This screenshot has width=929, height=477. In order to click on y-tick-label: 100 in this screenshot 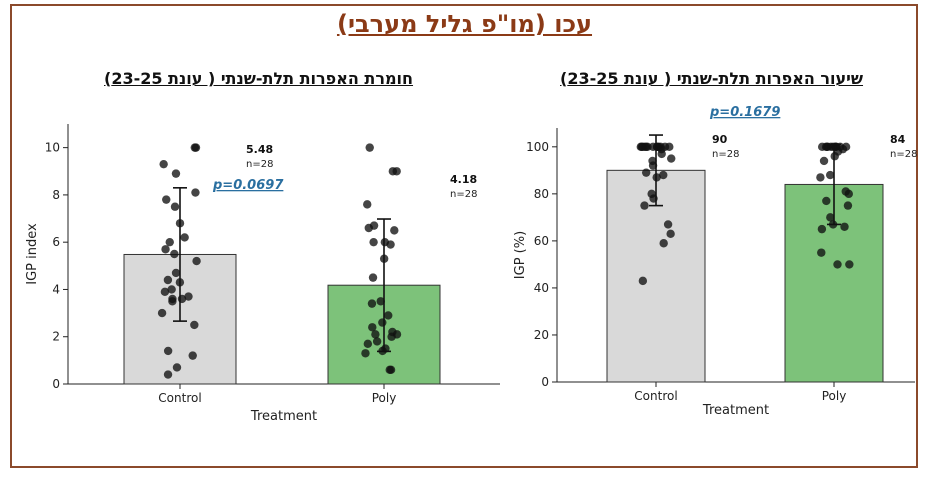, I will do `click(537, 147)`.